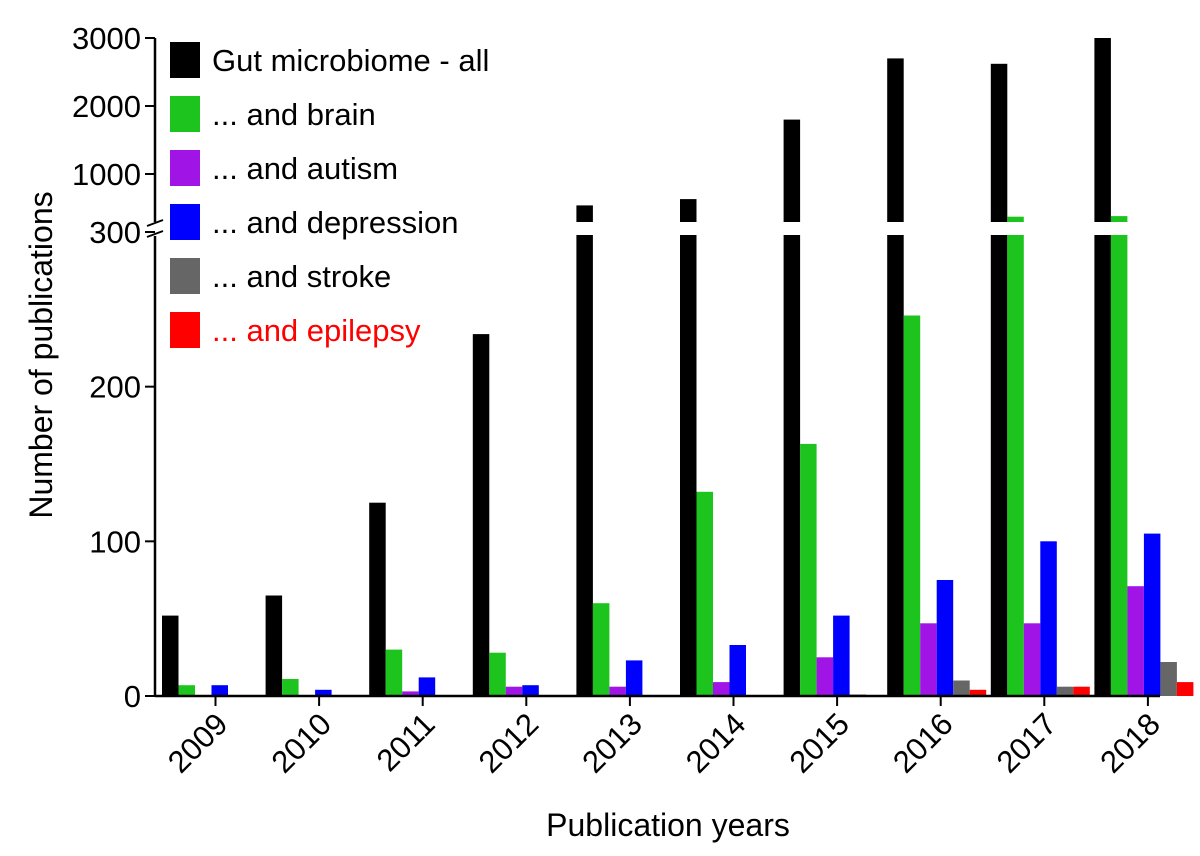 Image resolution: width=1200 pixels, height=856 pixels. I want to click on legend-label-5: ... and stroke, so click(301, 276).